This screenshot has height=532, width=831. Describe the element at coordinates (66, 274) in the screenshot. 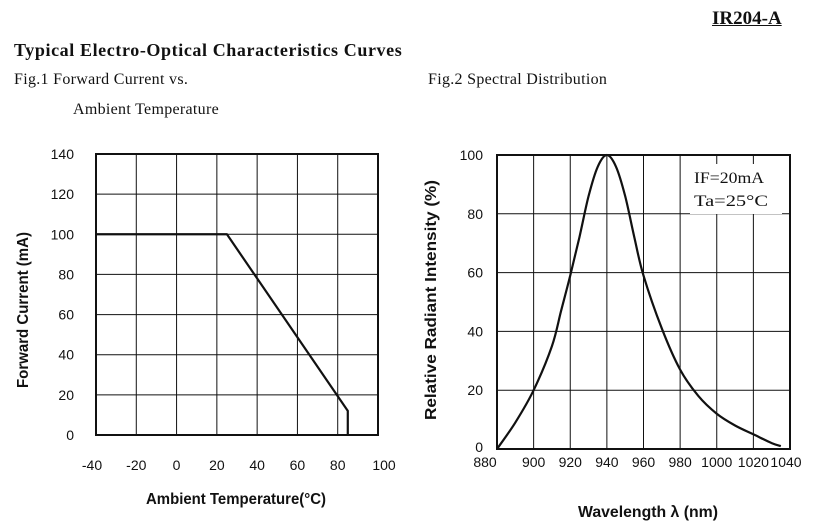

I see `fig1-y-tick-label: 80` at that location.